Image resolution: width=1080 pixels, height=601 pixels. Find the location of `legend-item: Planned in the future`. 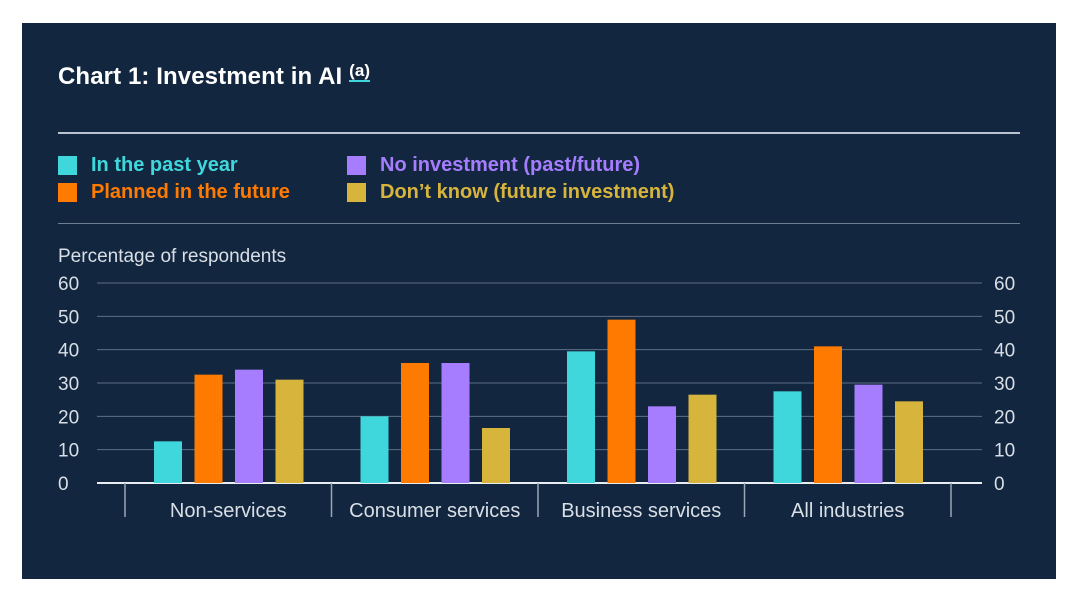

legend-item: Planned in the future is located at coordinates (174, 192).